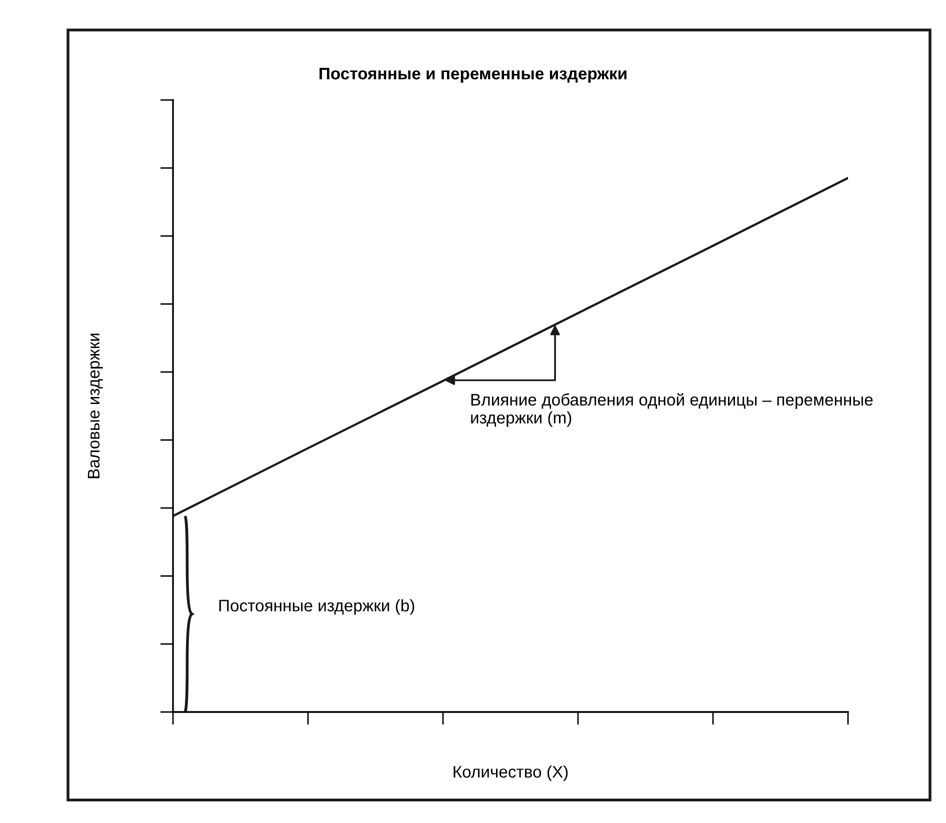  I want to click on annotation: Постоянные издержки (b), so click(316, 607).